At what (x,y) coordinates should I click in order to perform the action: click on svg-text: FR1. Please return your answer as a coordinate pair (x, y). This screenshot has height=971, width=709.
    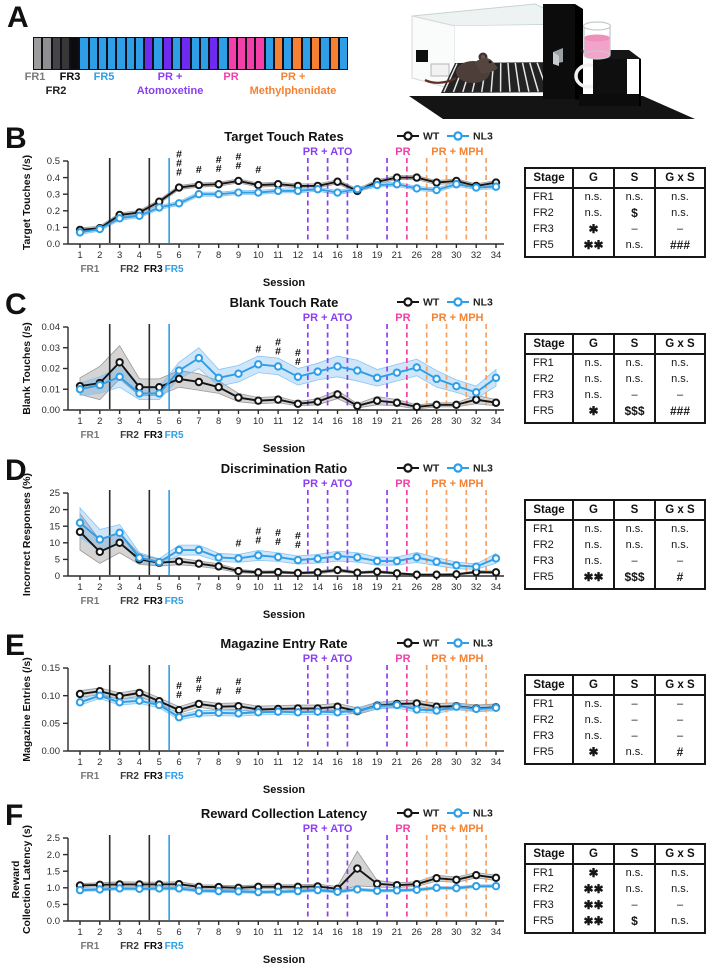
    Looking at the image, I should click on (89, 601).